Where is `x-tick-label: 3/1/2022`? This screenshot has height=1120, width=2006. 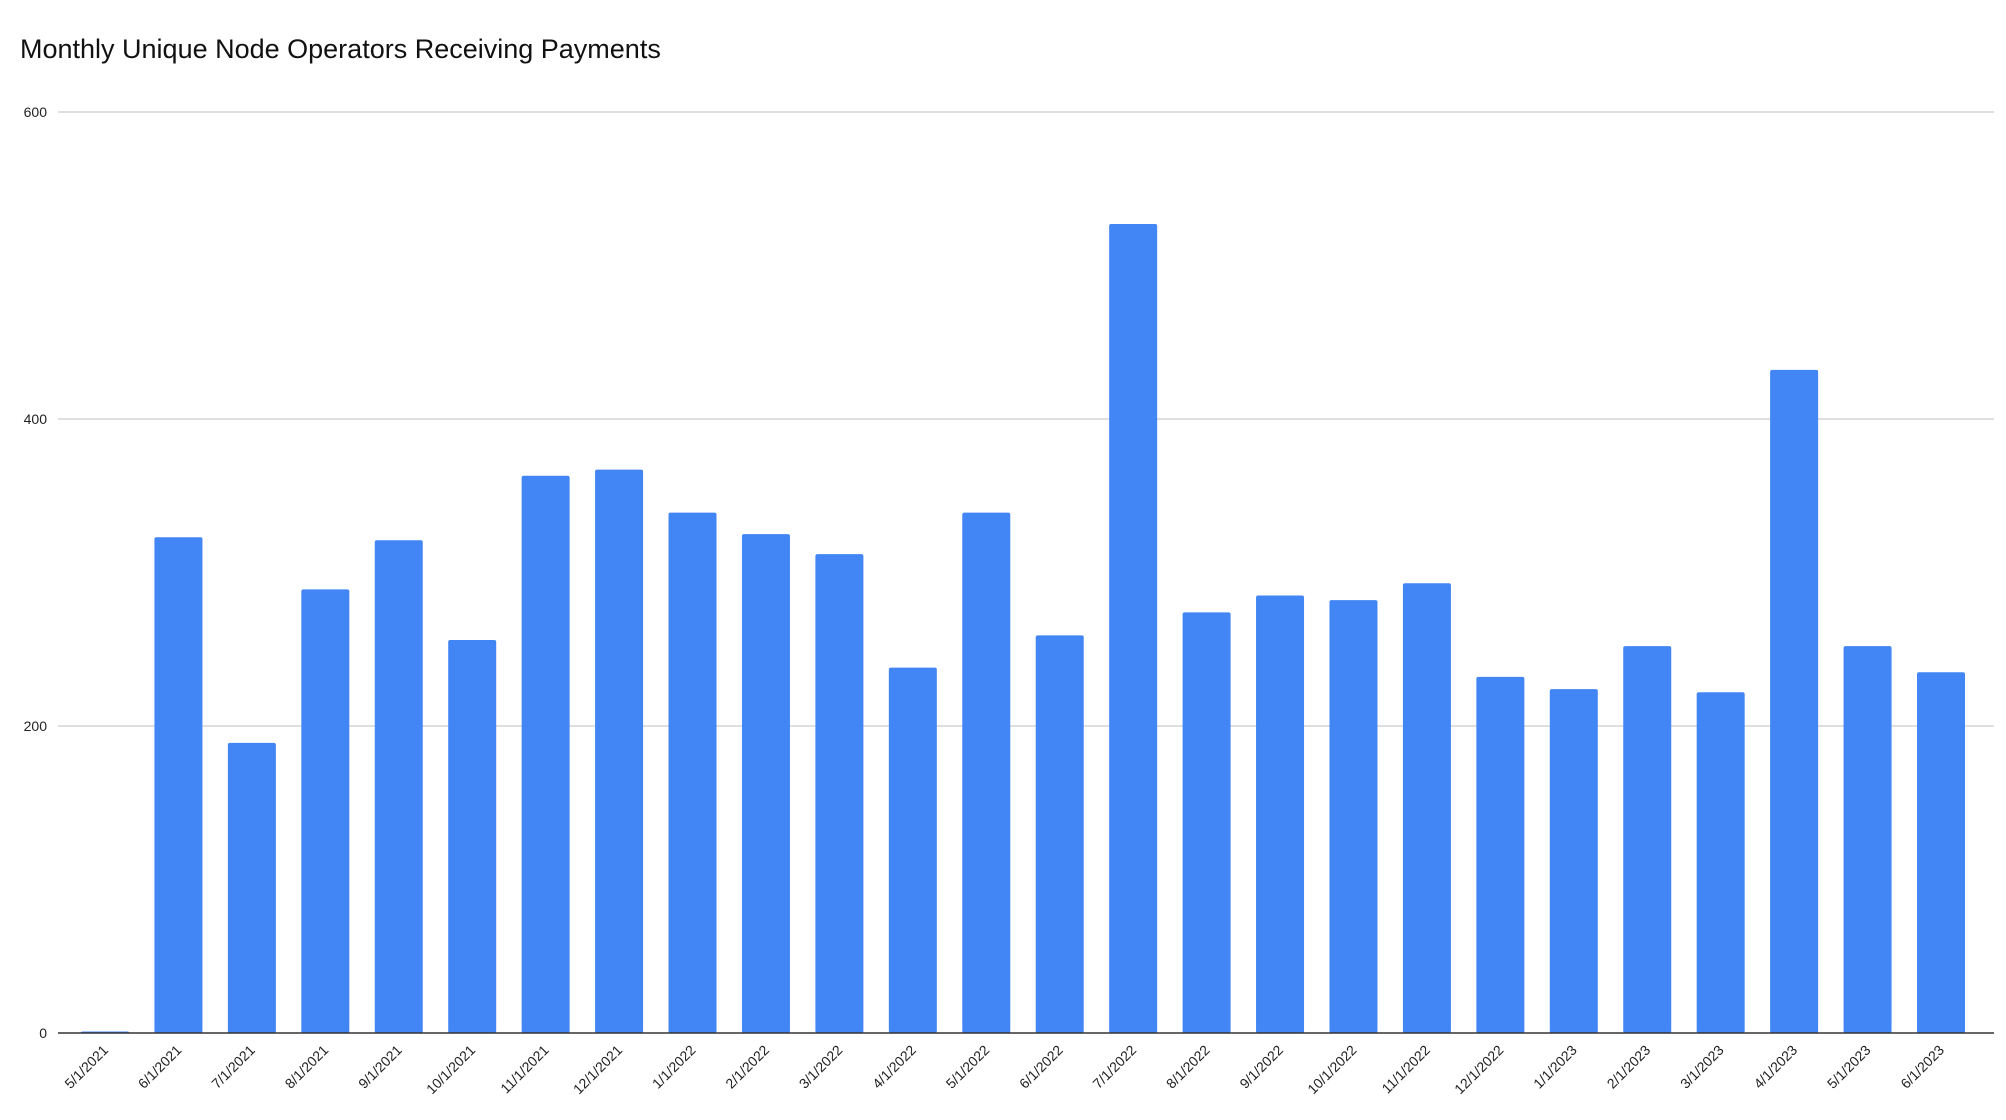 x-tick-label: 3/1/2022 is located at coordinates (821, 1067).